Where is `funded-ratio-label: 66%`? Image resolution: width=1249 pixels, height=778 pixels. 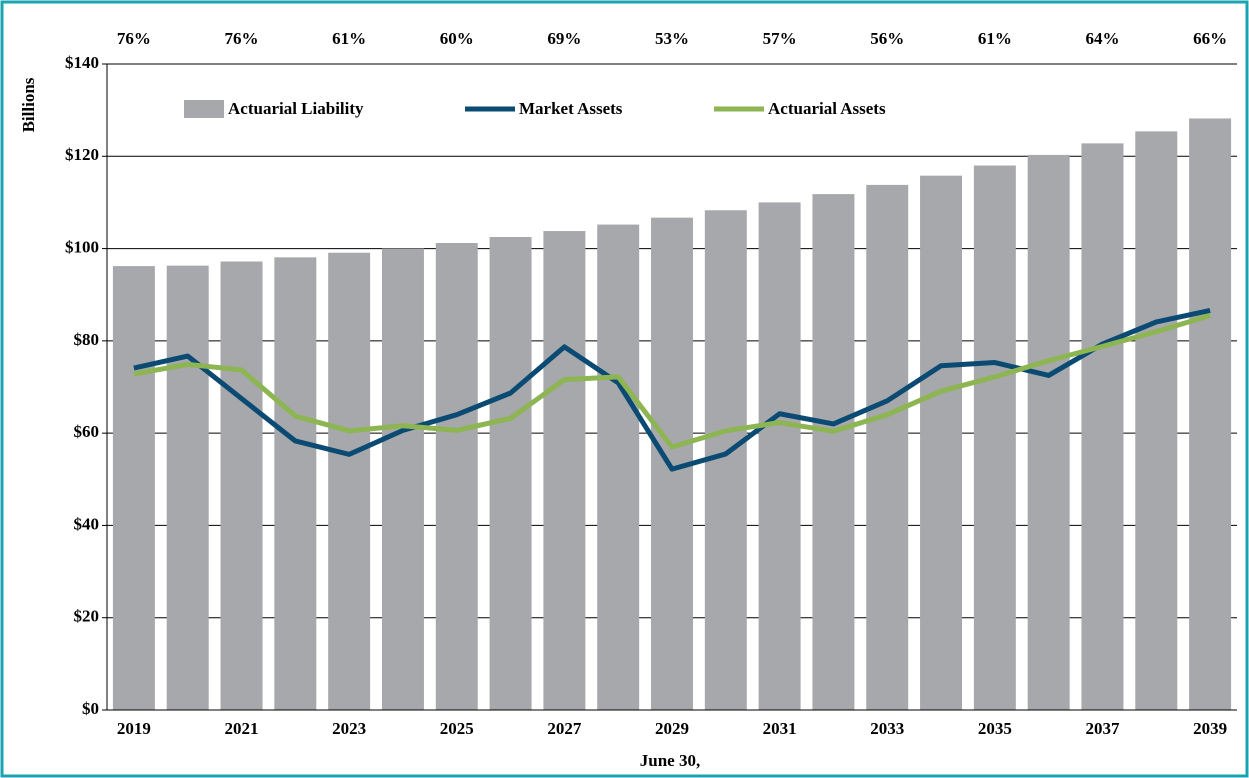
funded-ratio-label: 66% is located at coordinates (1210, 38).